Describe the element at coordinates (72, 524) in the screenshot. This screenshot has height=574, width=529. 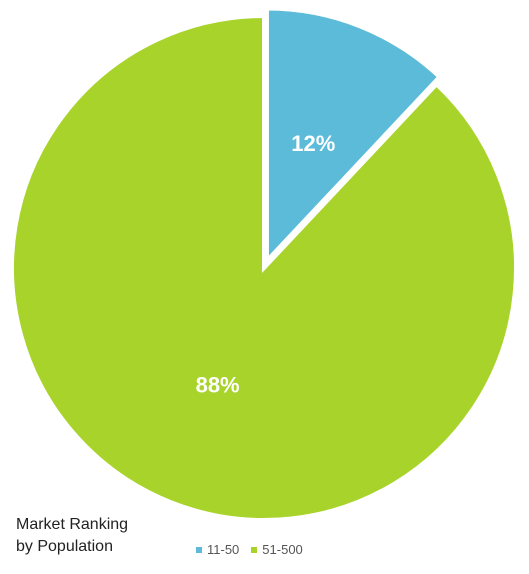
I see `legend-title-line-1: Market Ranking` at that location.